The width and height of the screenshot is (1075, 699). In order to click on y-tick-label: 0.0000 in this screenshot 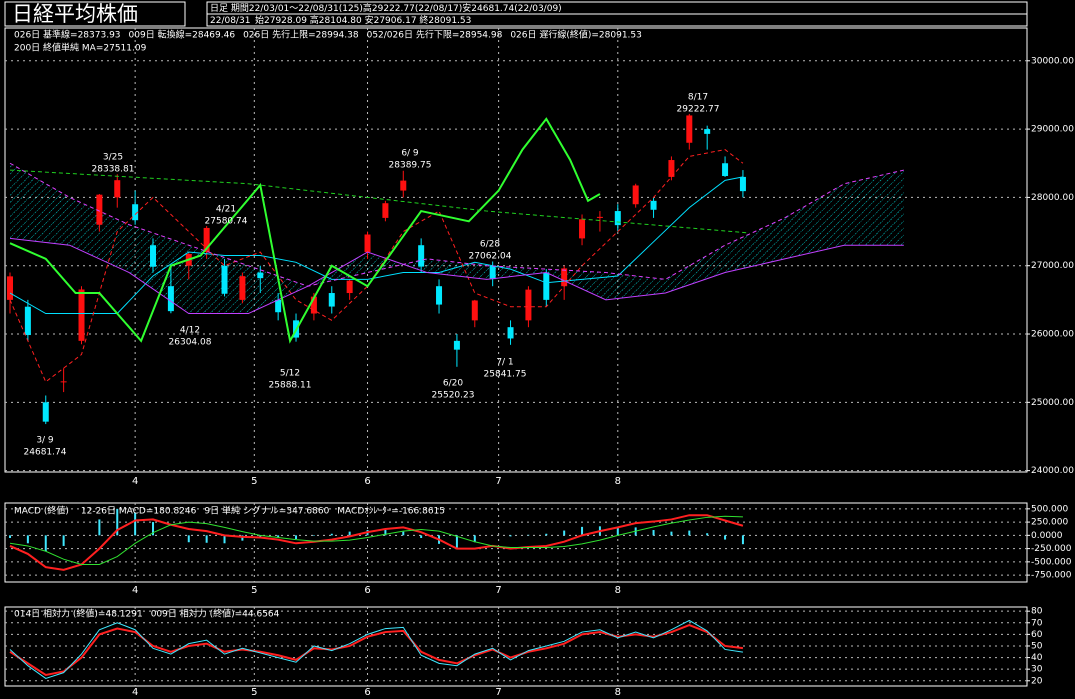, I will do `click(1047, 536)`.